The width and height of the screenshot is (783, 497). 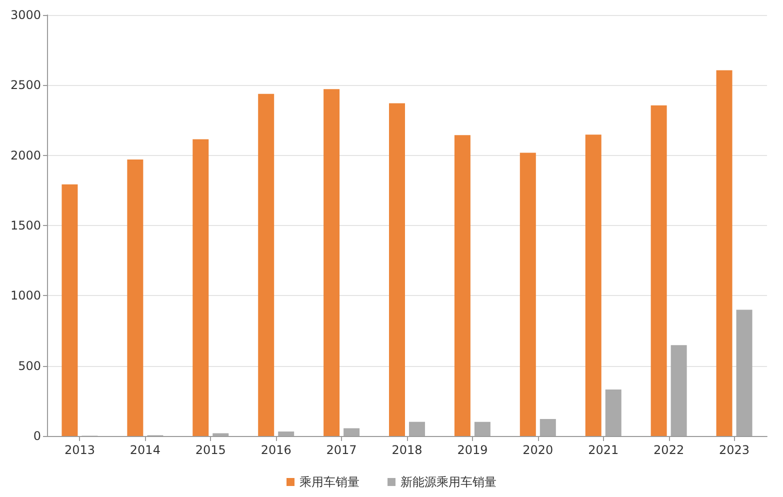 What do you see at coordinates (25, 15) in the screenshot?
I see `y-tick-label: 3000` at bounding box center [25, 15].